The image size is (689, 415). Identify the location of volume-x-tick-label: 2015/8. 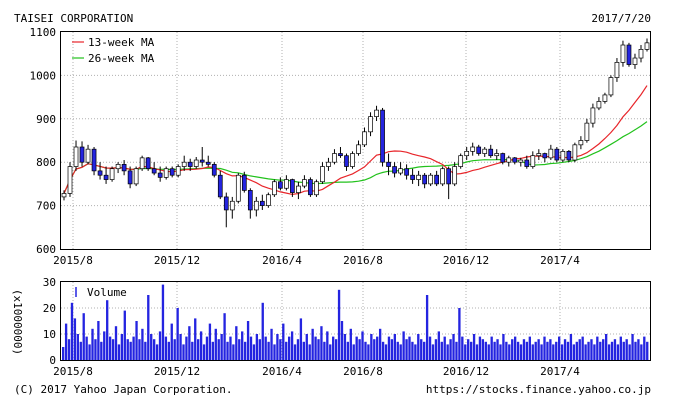
(73, 371).